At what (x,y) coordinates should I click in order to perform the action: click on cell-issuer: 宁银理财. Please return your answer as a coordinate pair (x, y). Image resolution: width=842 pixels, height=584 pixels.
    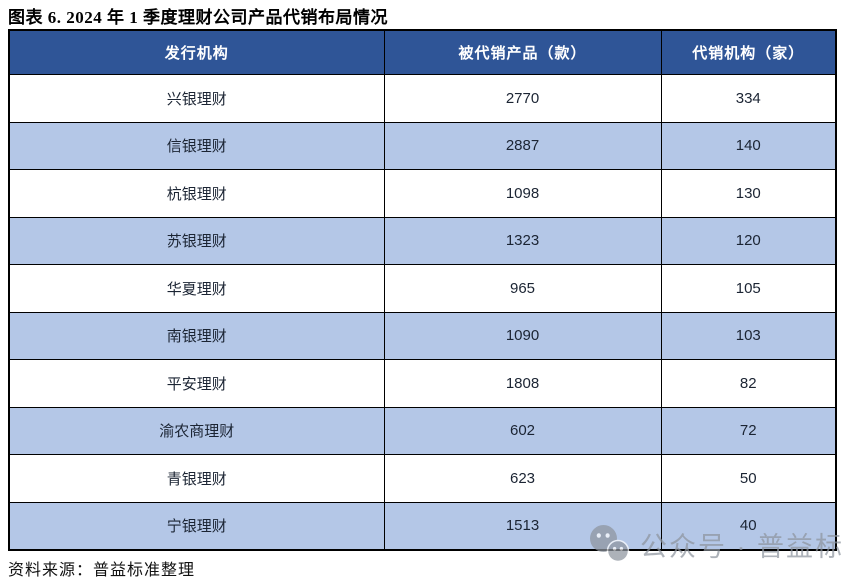
    Looking at the image, I should click on (196, 526).